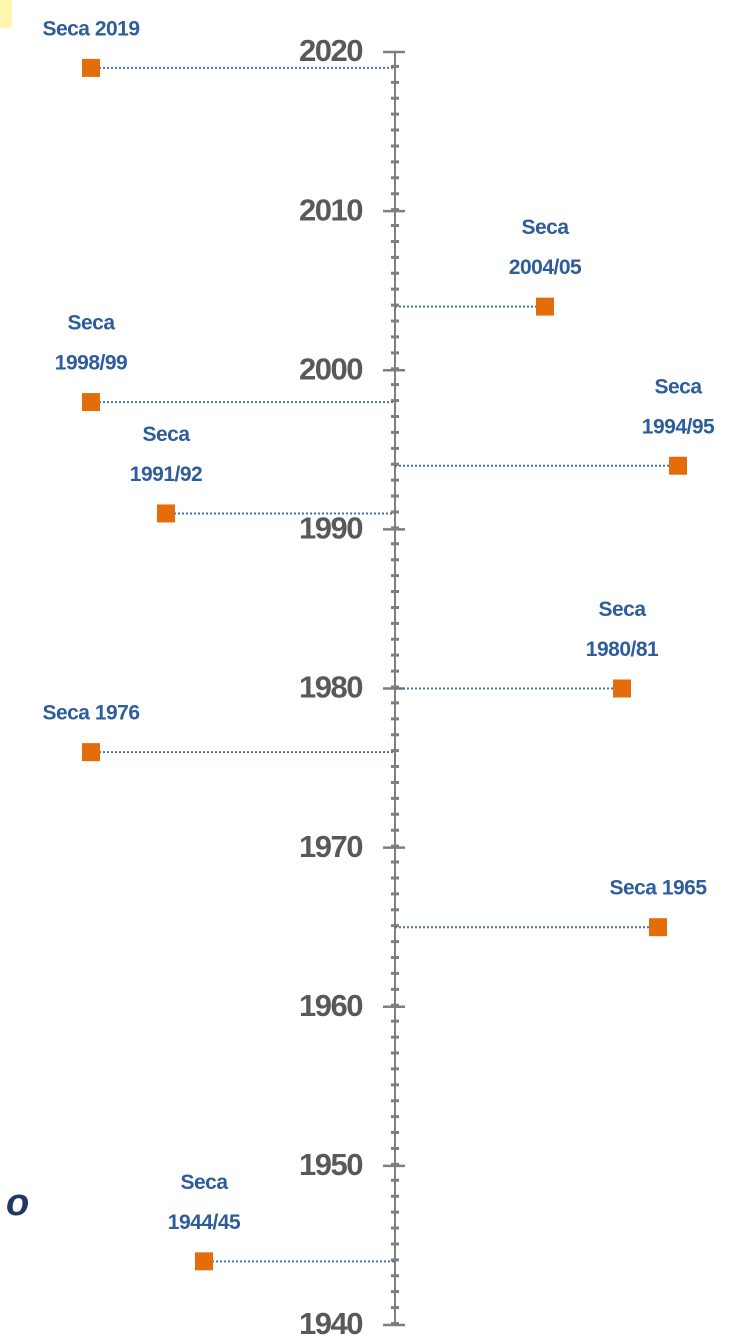 The height and width of the screenshot is (1338, 742). I want to click on y-tick-label: 1940, so click(330, 1322).